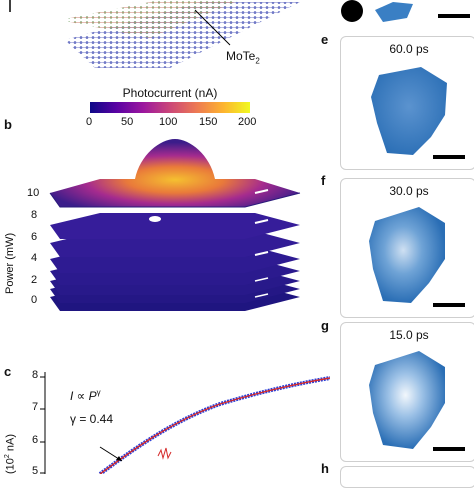  What do you see at coordinates (208, 122) in the screenshot?
I see `colorbar-tick: 150` at bounding box center [208, 122].